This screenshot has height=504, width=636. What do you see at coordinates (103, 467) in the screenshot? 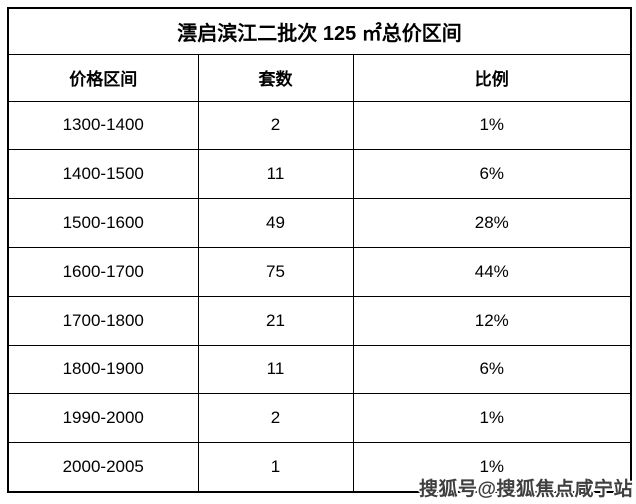
I see `price-range-cell: 2000-2005` at bounding box center [103, 467].